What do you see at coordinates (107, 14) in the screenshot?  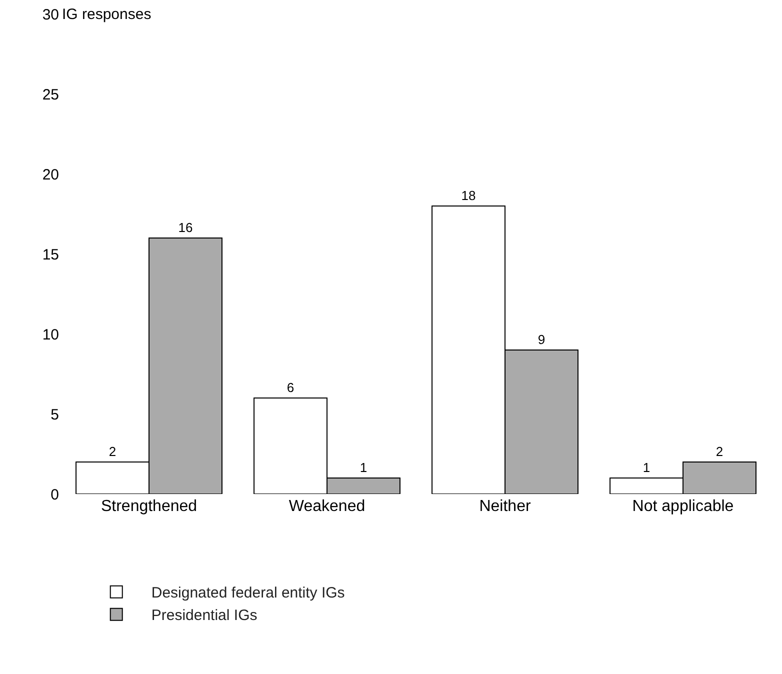 I see `y-axis-title: IG responses` at bounding box center [107, 14].